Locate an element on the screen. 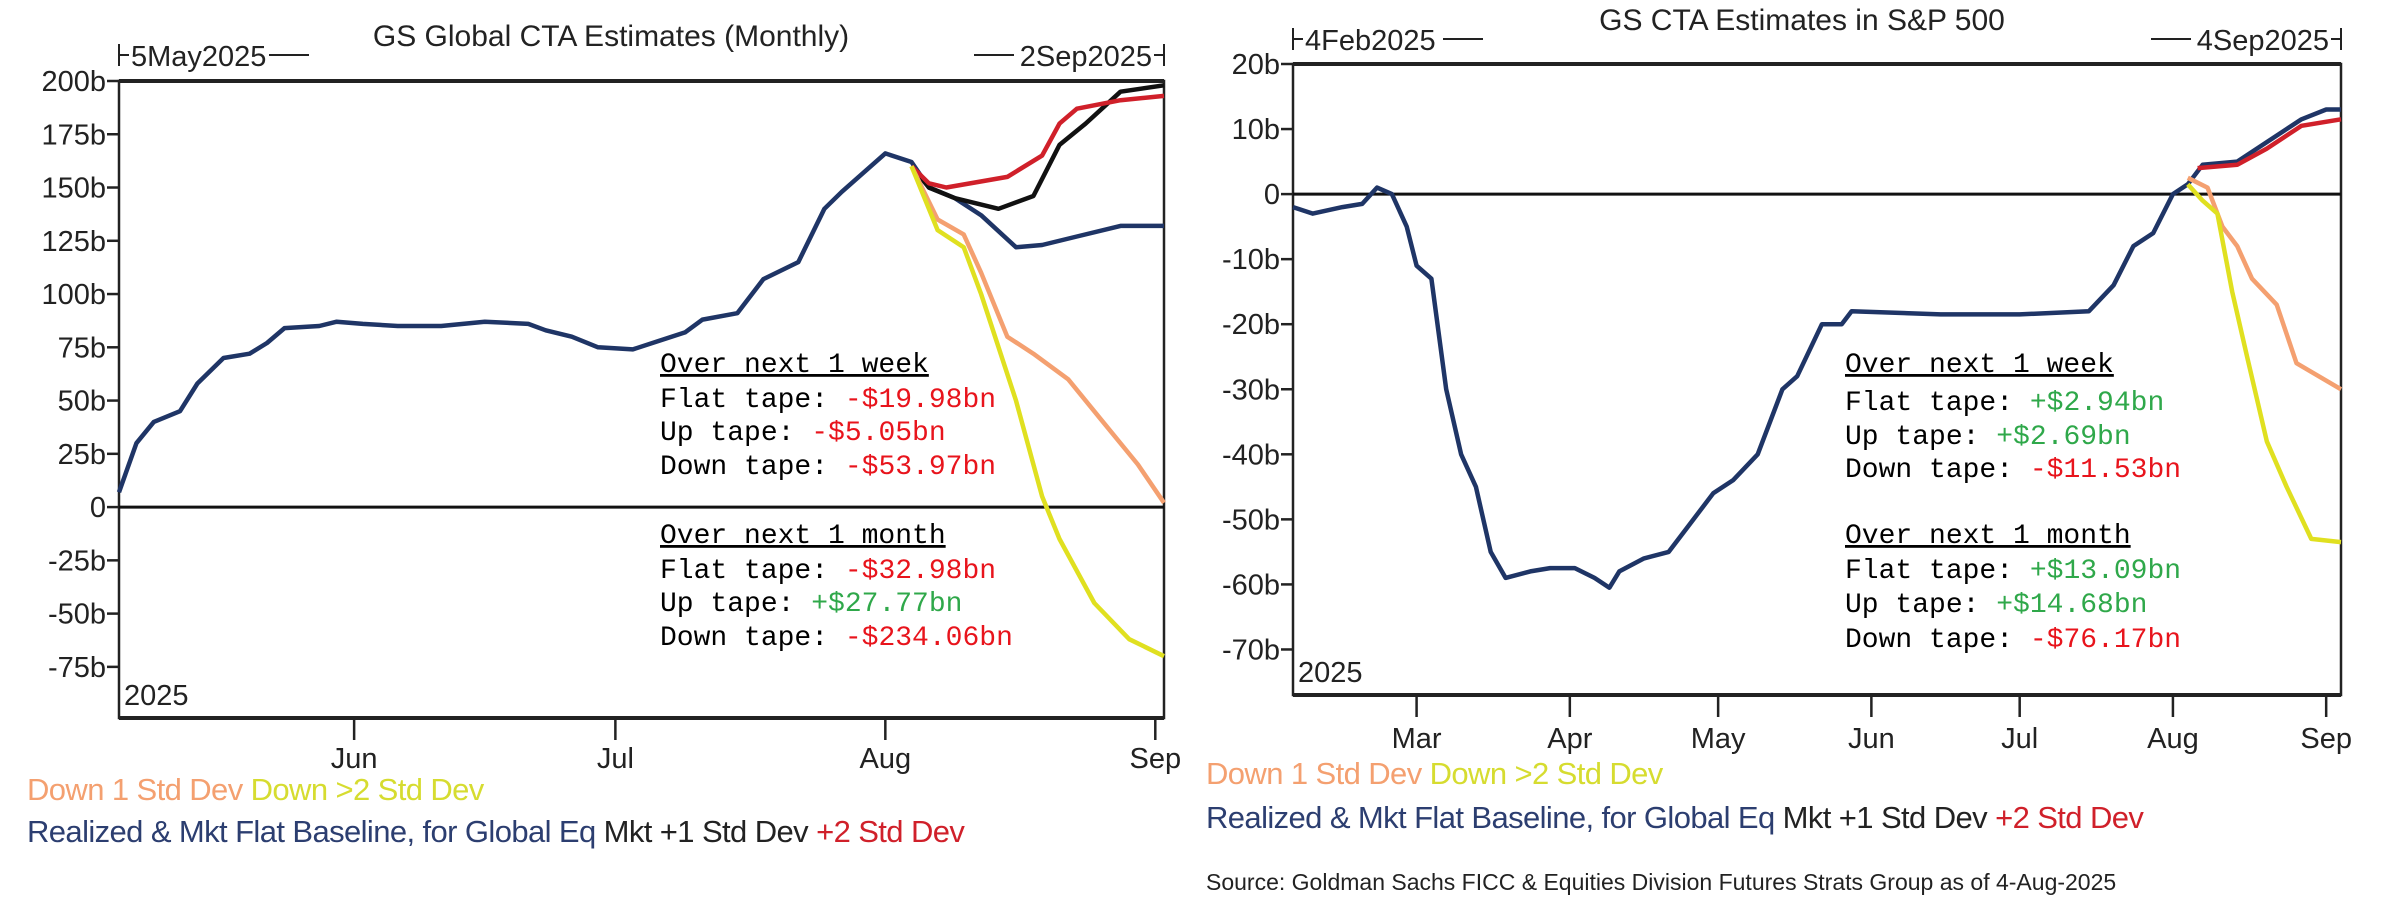  annotation-row: Up tape: -$5.05bn is located at coordinates (803, 433).